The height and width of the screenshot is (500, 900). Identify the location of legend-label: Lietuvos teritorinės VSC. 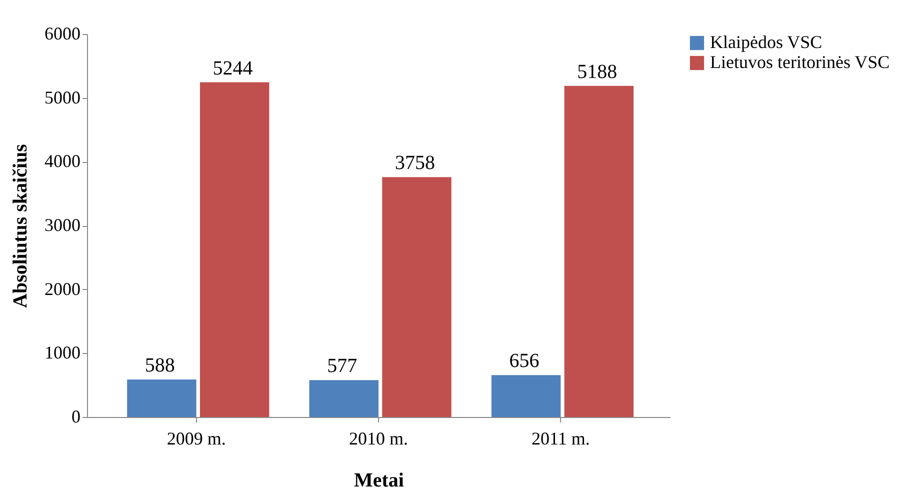
(800, 62).